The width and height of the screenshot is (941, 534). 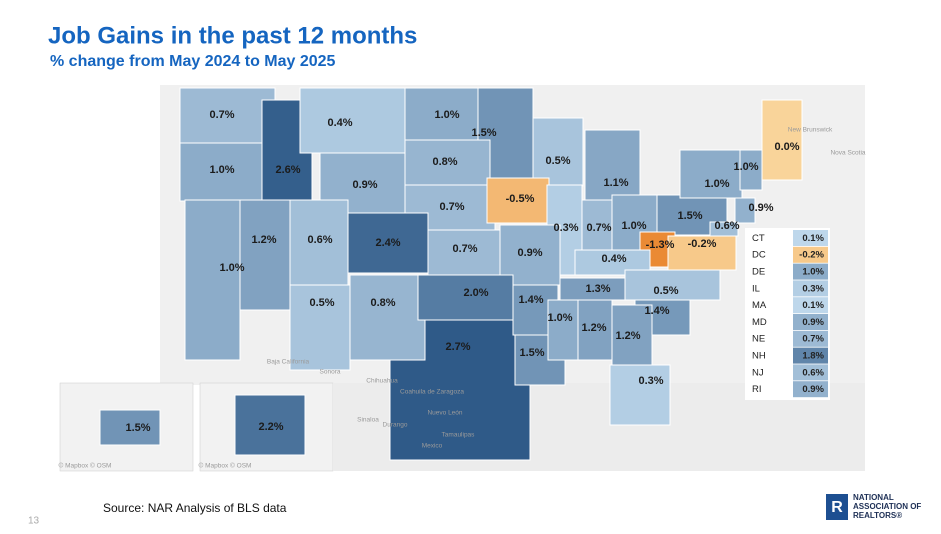 What do you see at coordinates (195, 508) in the screenshot?
I see `source: Source: NAR Analysis of BLS data` at bounding box center [195, 508].